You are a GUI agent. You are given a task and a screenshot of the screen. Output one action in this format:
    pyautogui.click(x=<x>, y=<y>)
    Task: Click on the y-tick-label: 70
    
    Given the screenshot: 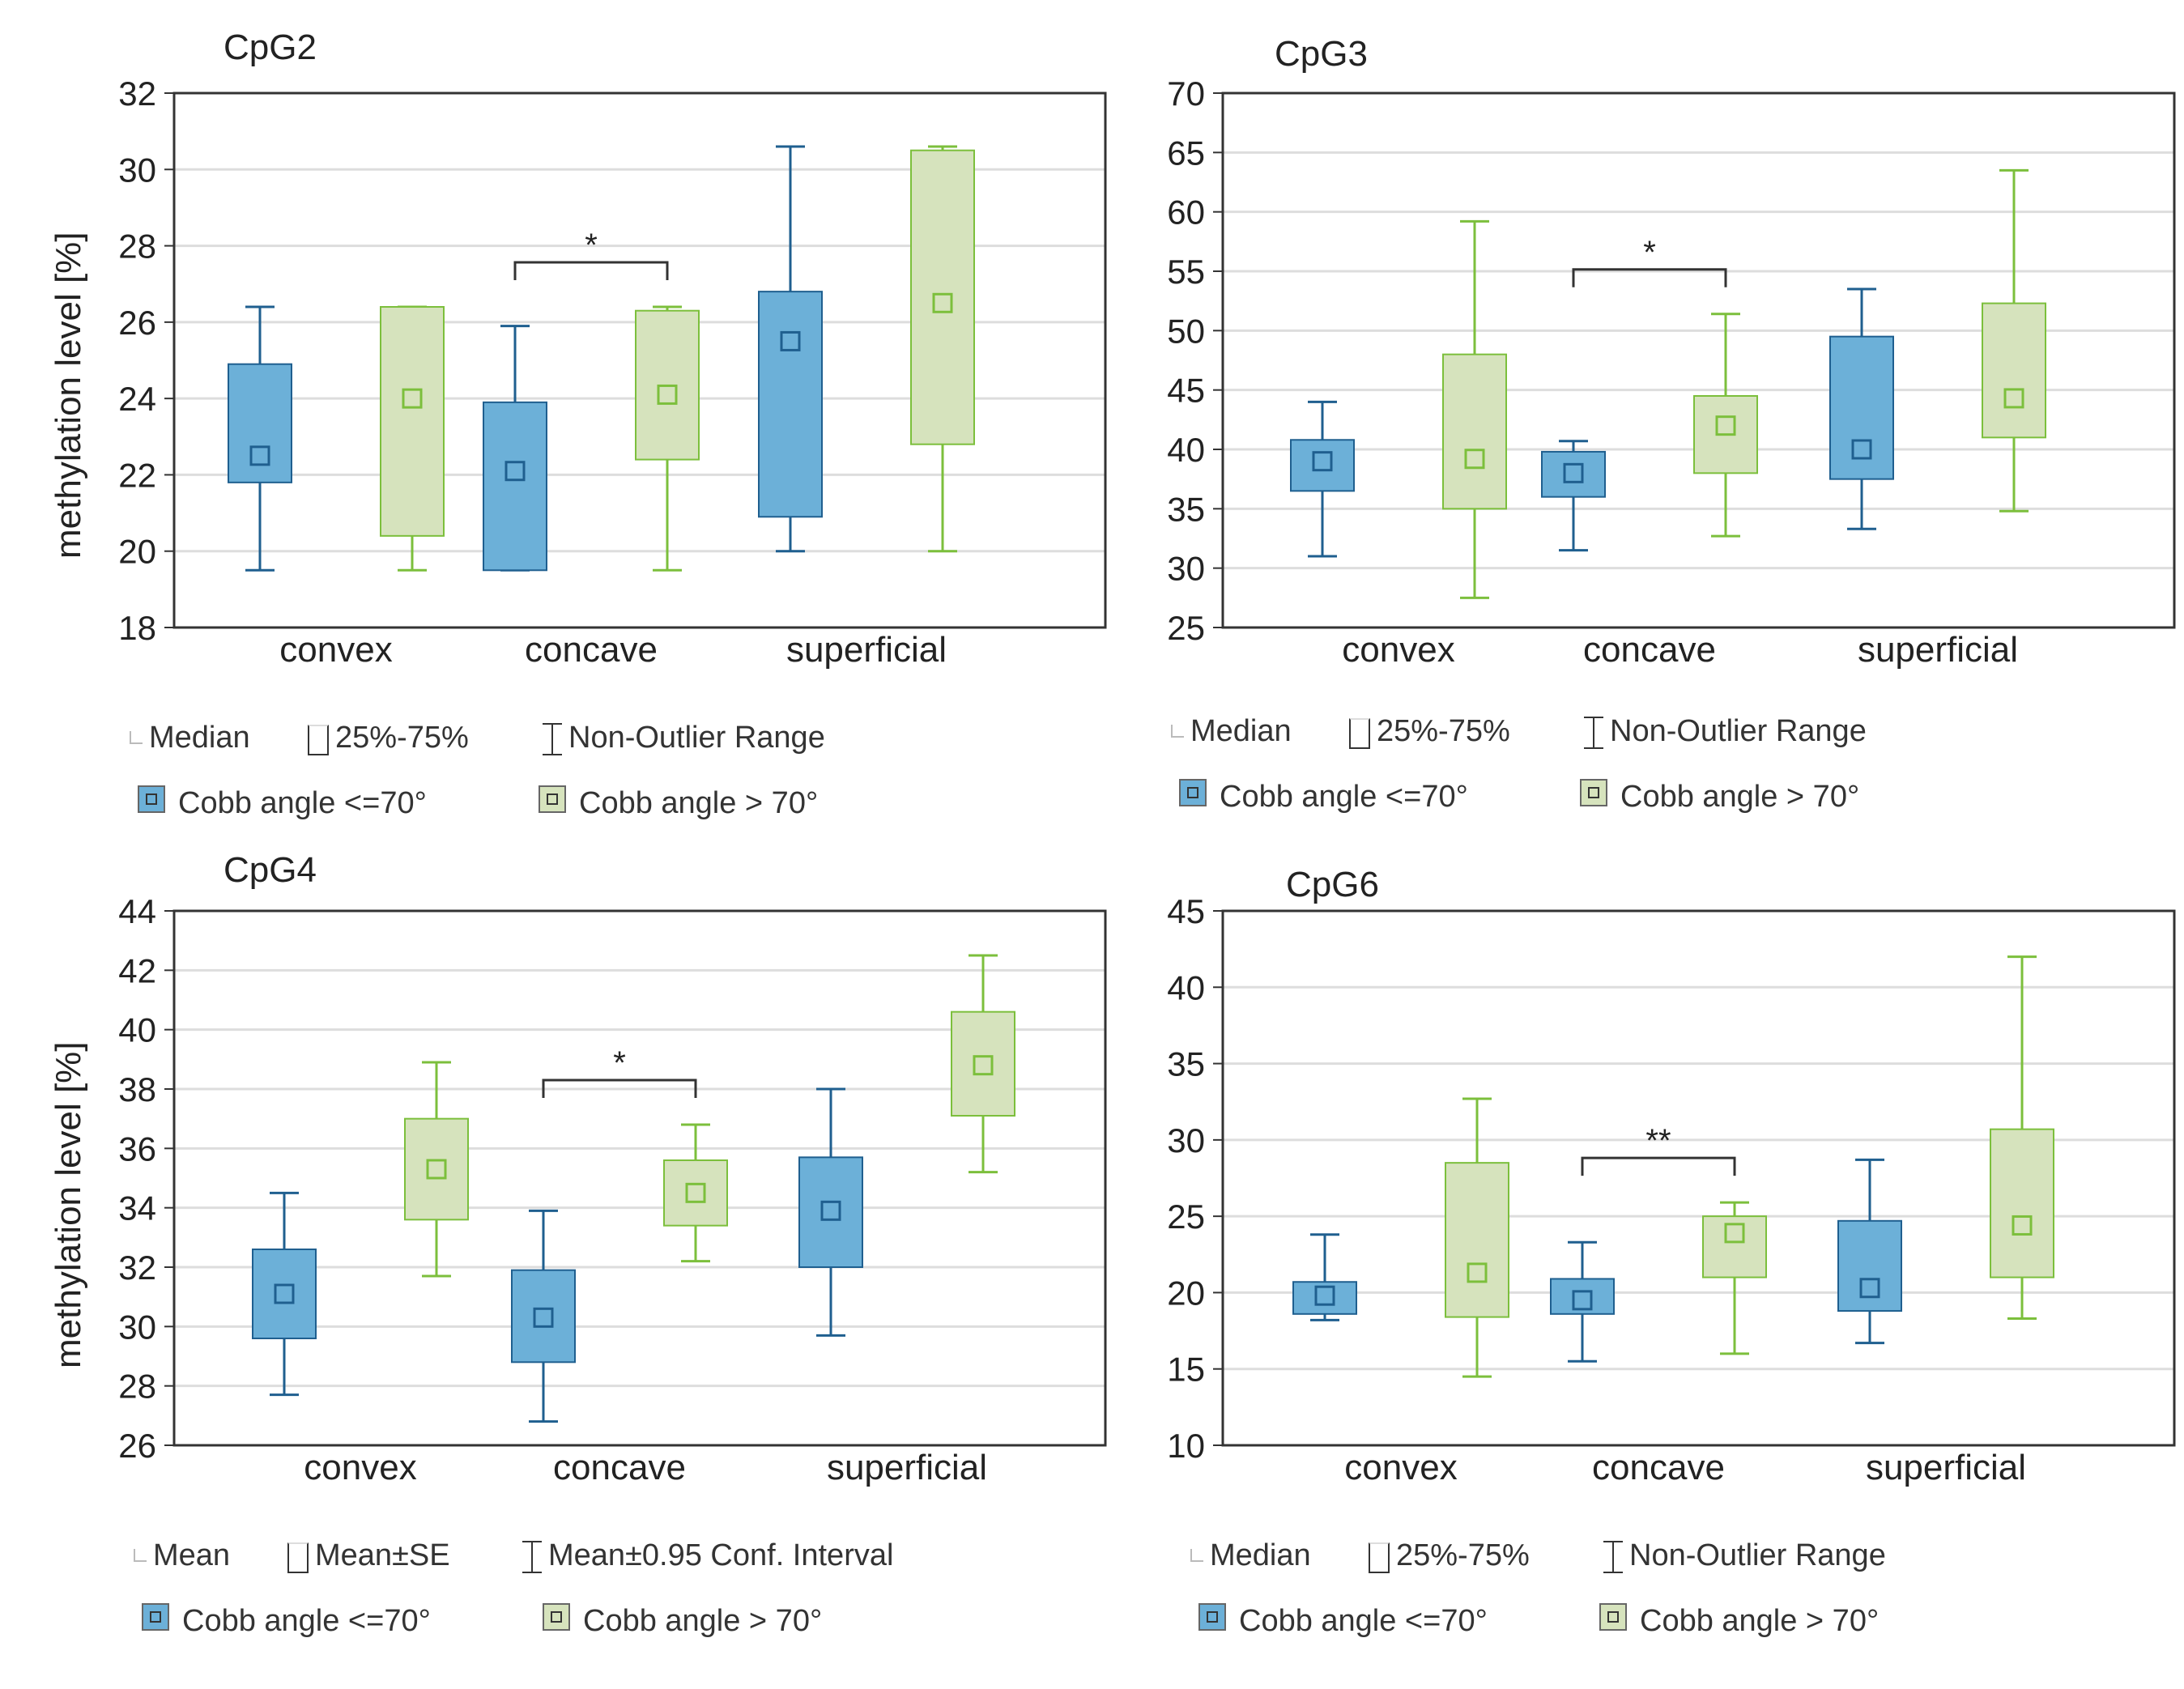 What is the action you would take?
    pyautogui.click(x=1186, y=93)
    